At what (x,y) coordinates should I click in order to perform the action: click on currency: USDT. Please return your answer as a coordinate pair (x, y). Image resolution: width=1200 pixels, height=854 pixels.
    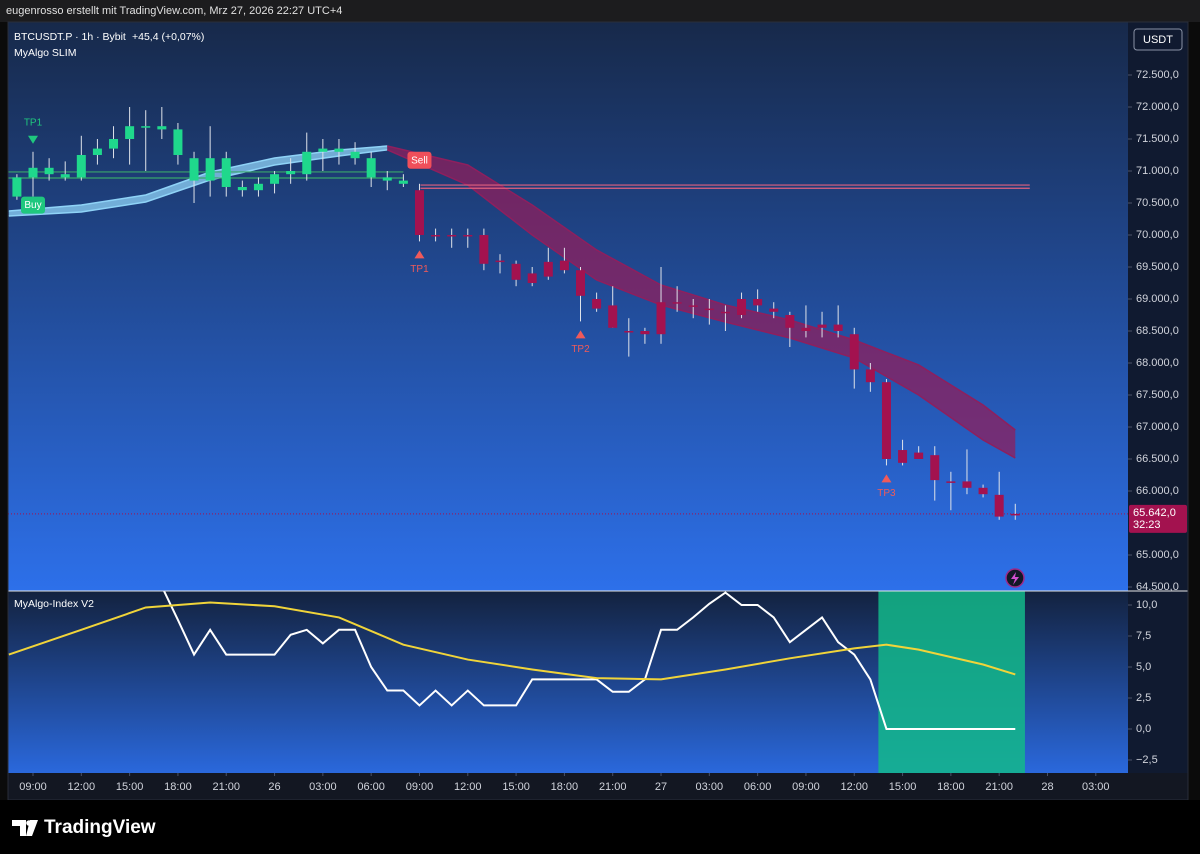
    Looking at the image, I should click on (1158, 40).